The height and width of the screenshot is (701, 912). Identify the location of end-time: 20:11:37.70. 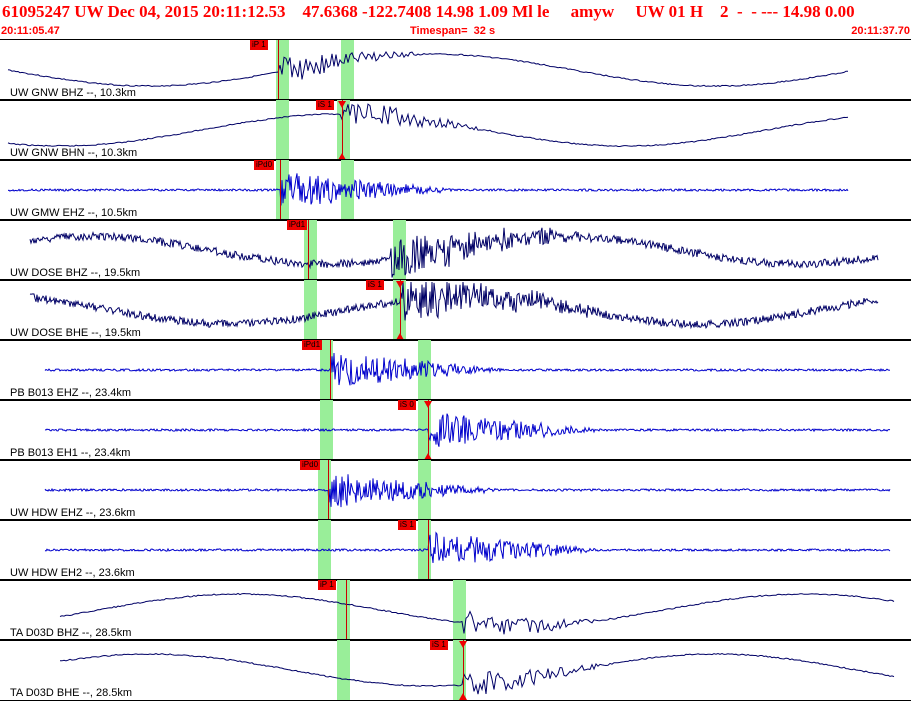
(880, 31).